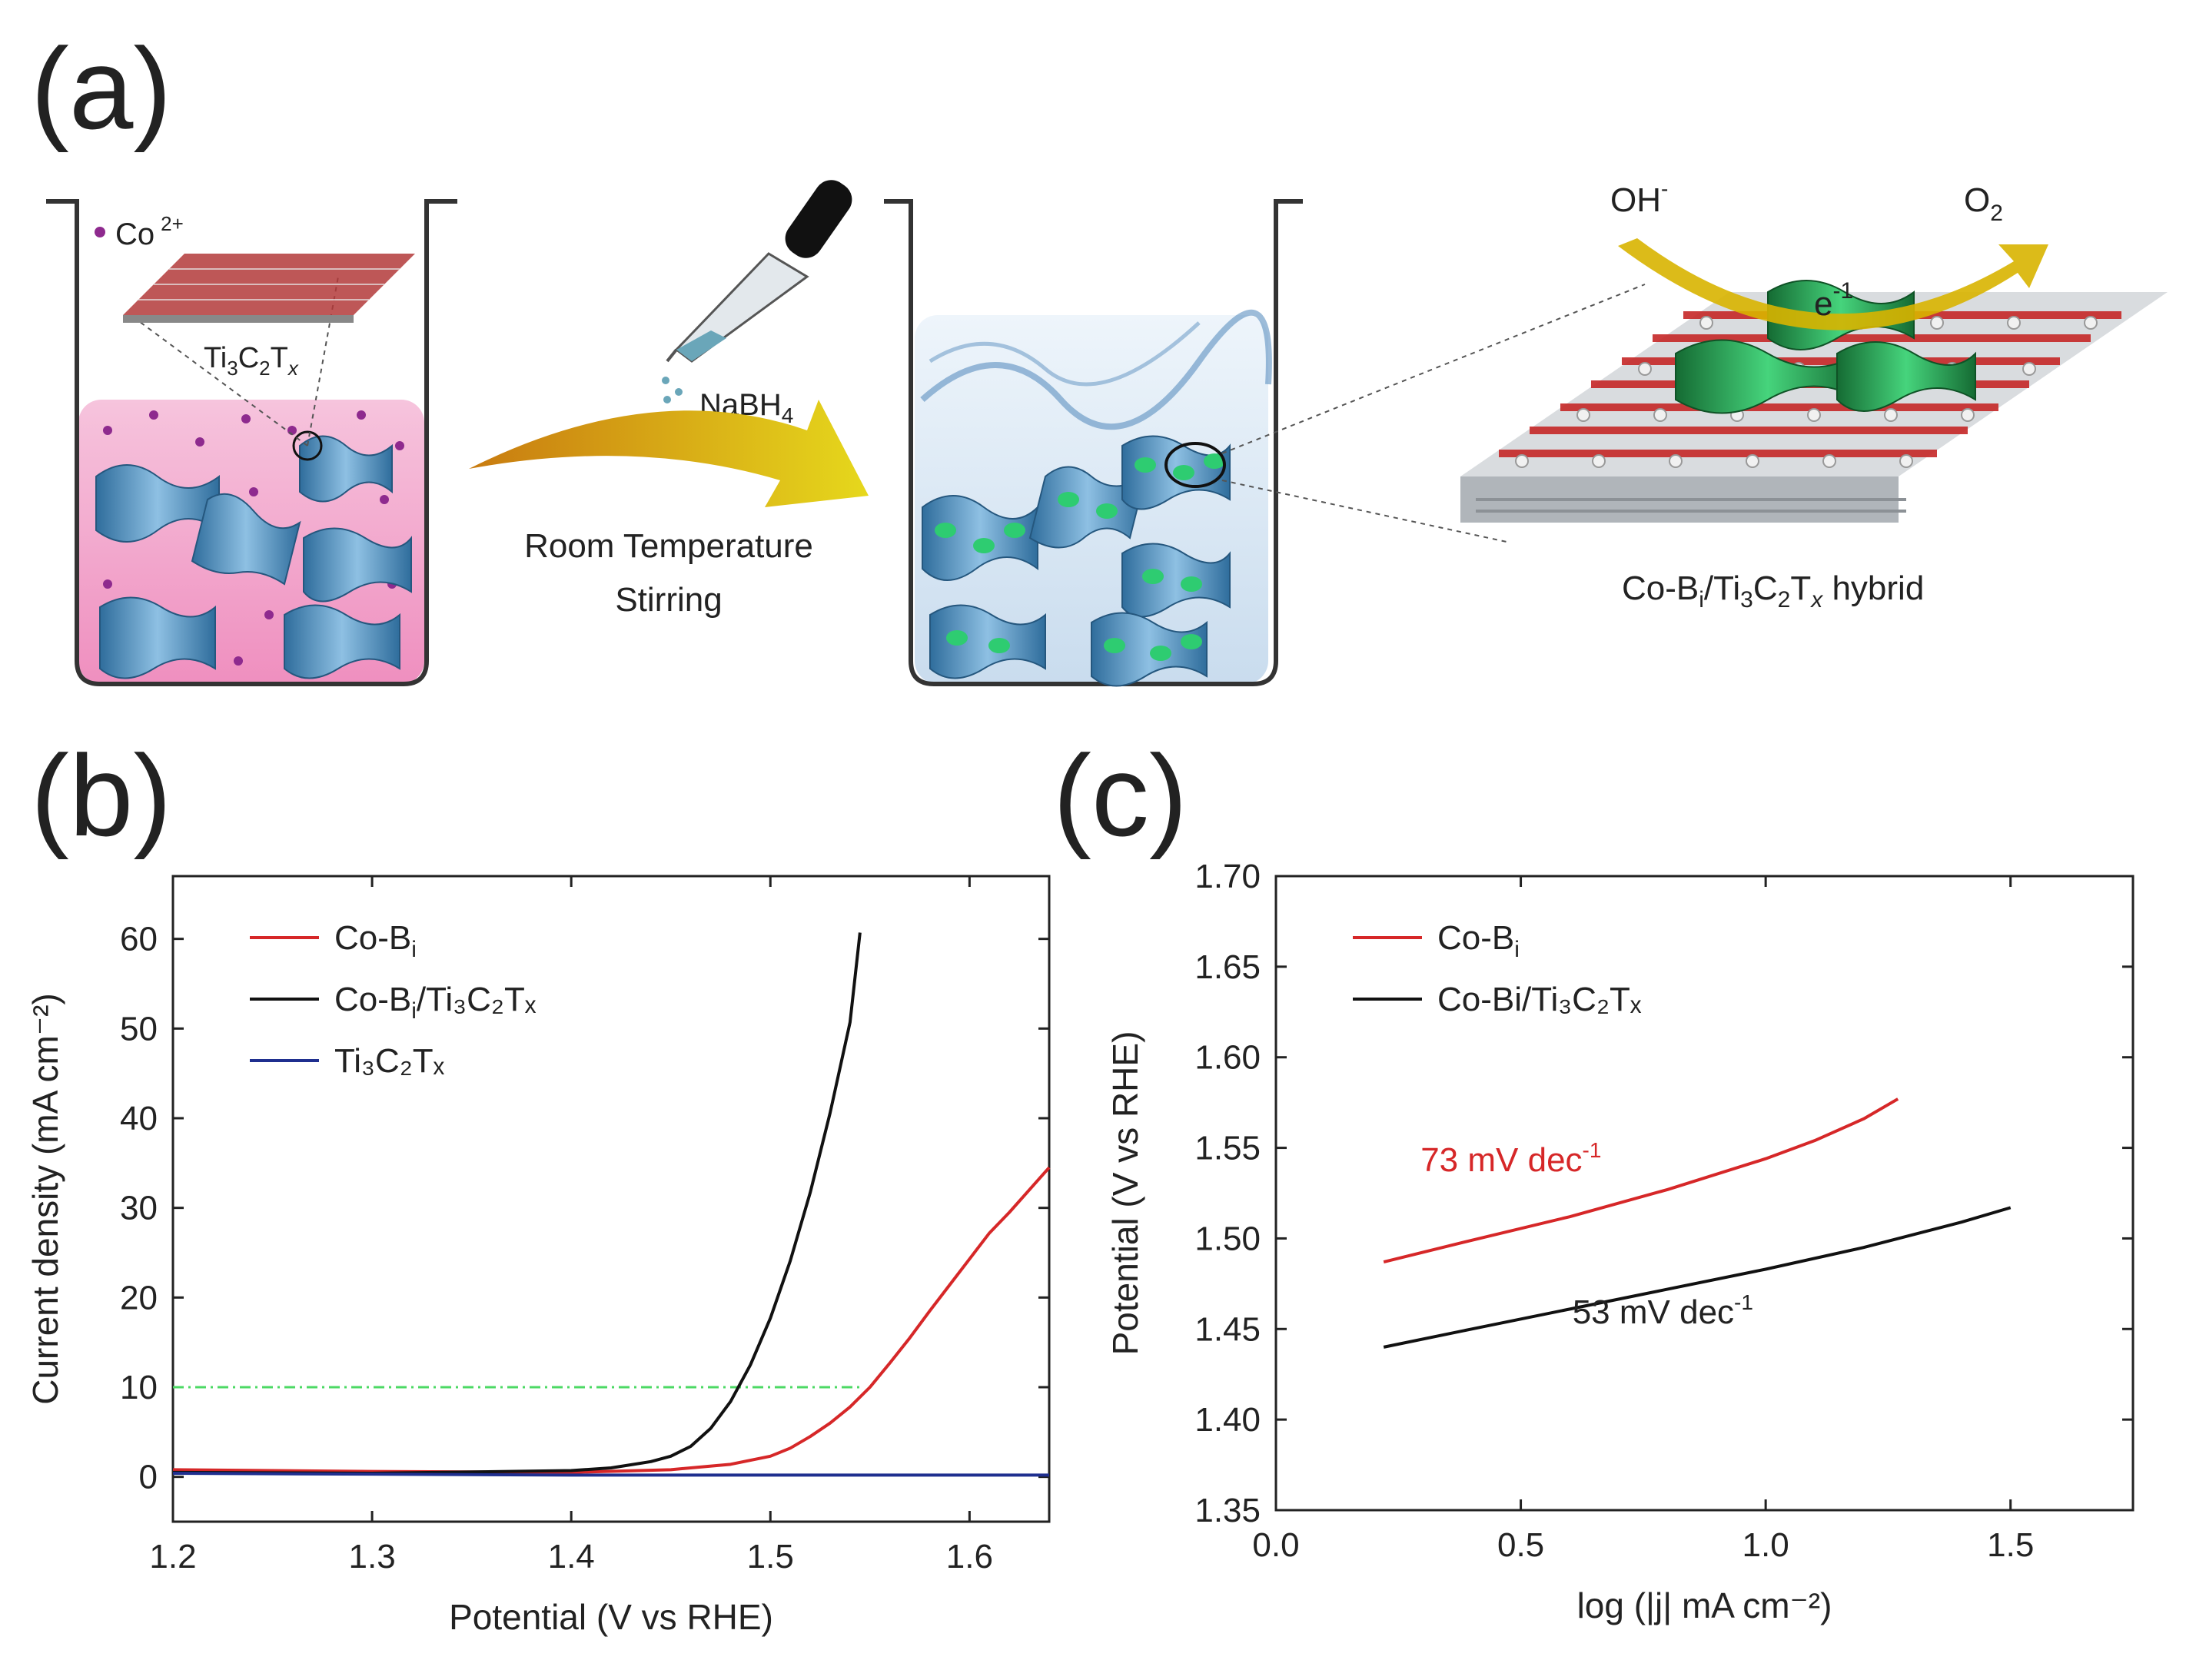  What do you see at coordinates (172, 1557) in the screenshot?
I see `x-tick-label: 1.2` at bounding box center [172, 1557].